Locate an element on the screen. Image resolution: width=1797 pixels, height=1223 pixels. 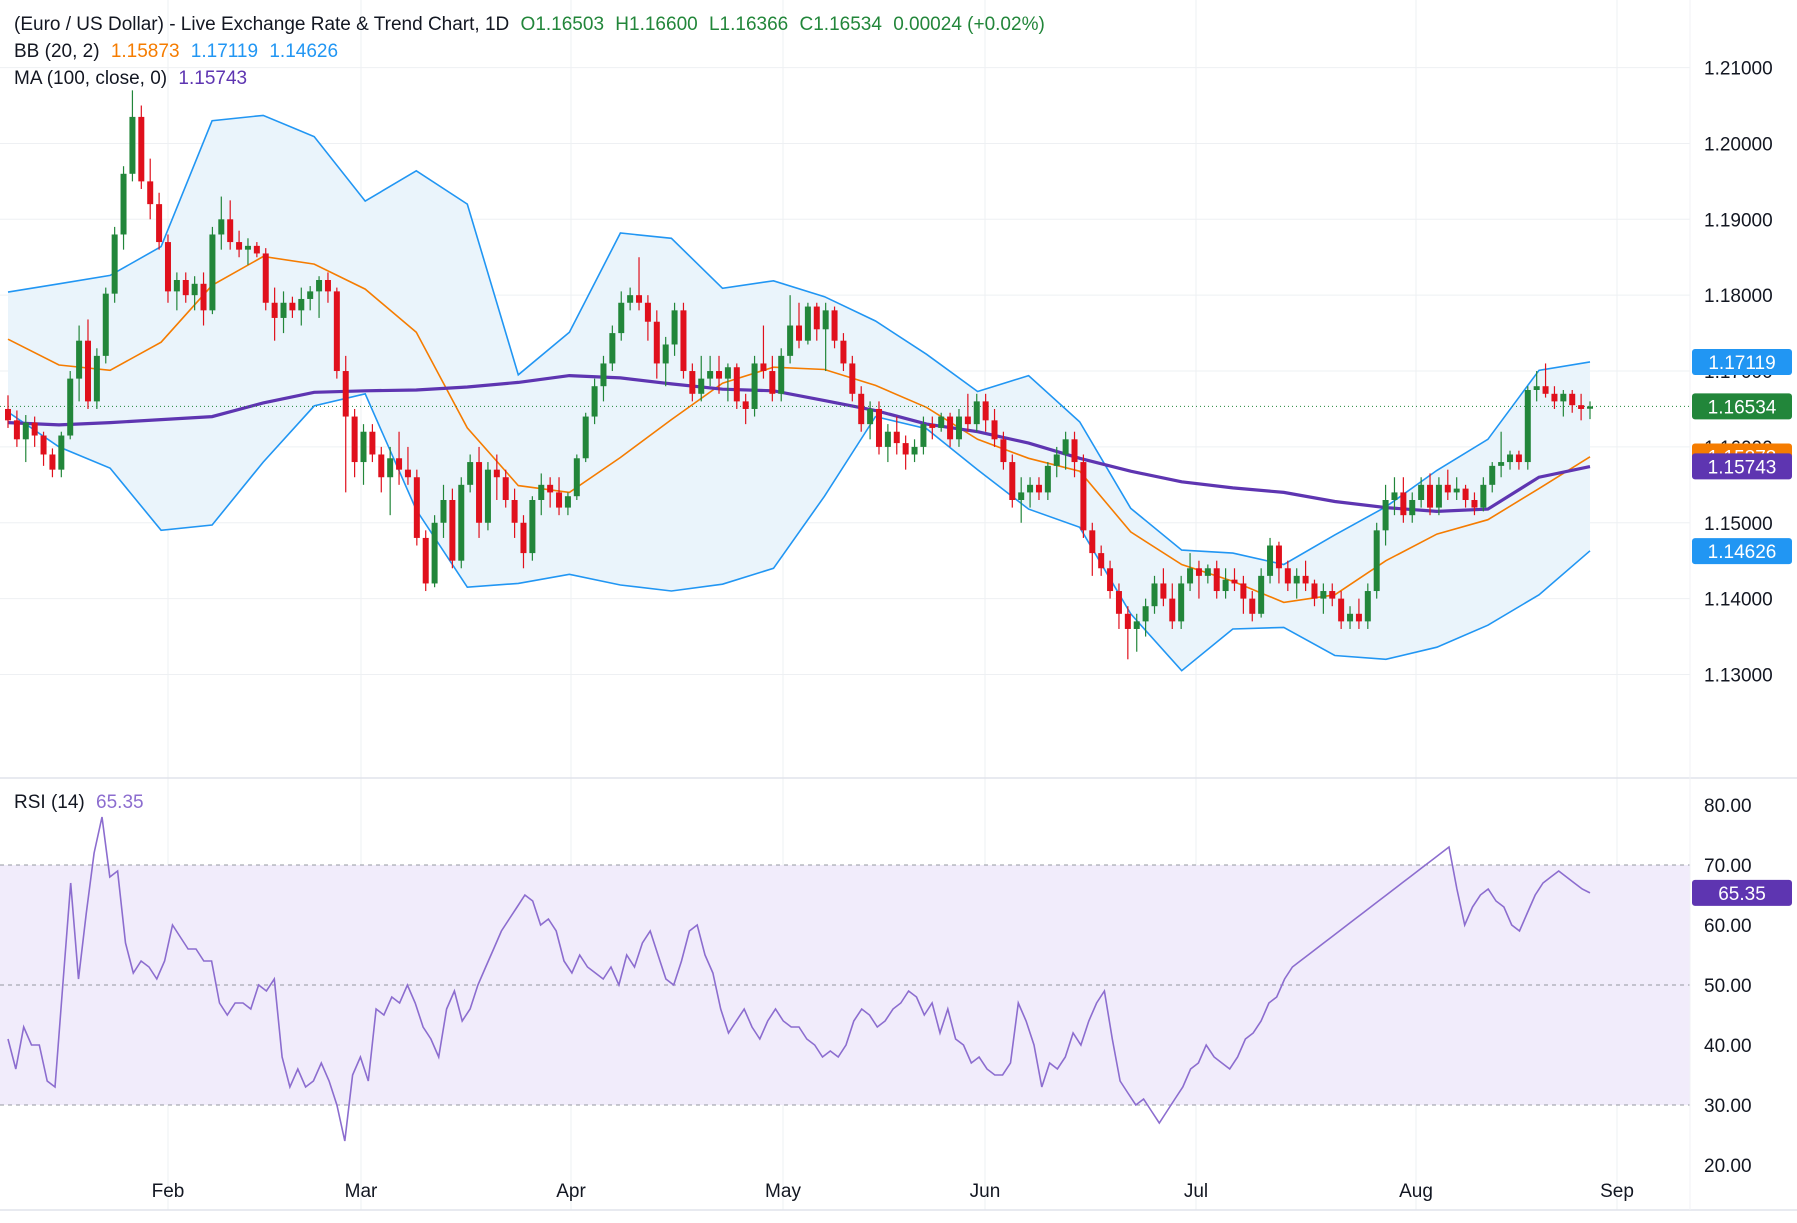
rsi-tick-label: 80.00 is located at coordinates (1728, 806).